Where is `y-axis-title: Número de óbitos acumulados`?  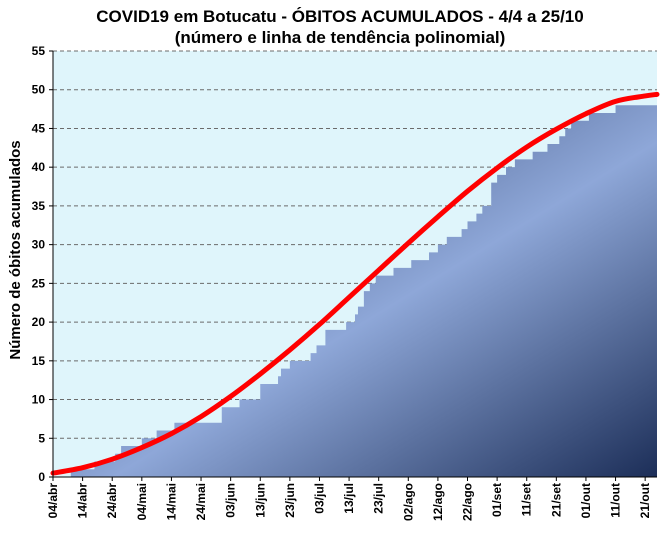 y-axis-title: Número de óbitos acumulados is located at coordinates (15, 249).